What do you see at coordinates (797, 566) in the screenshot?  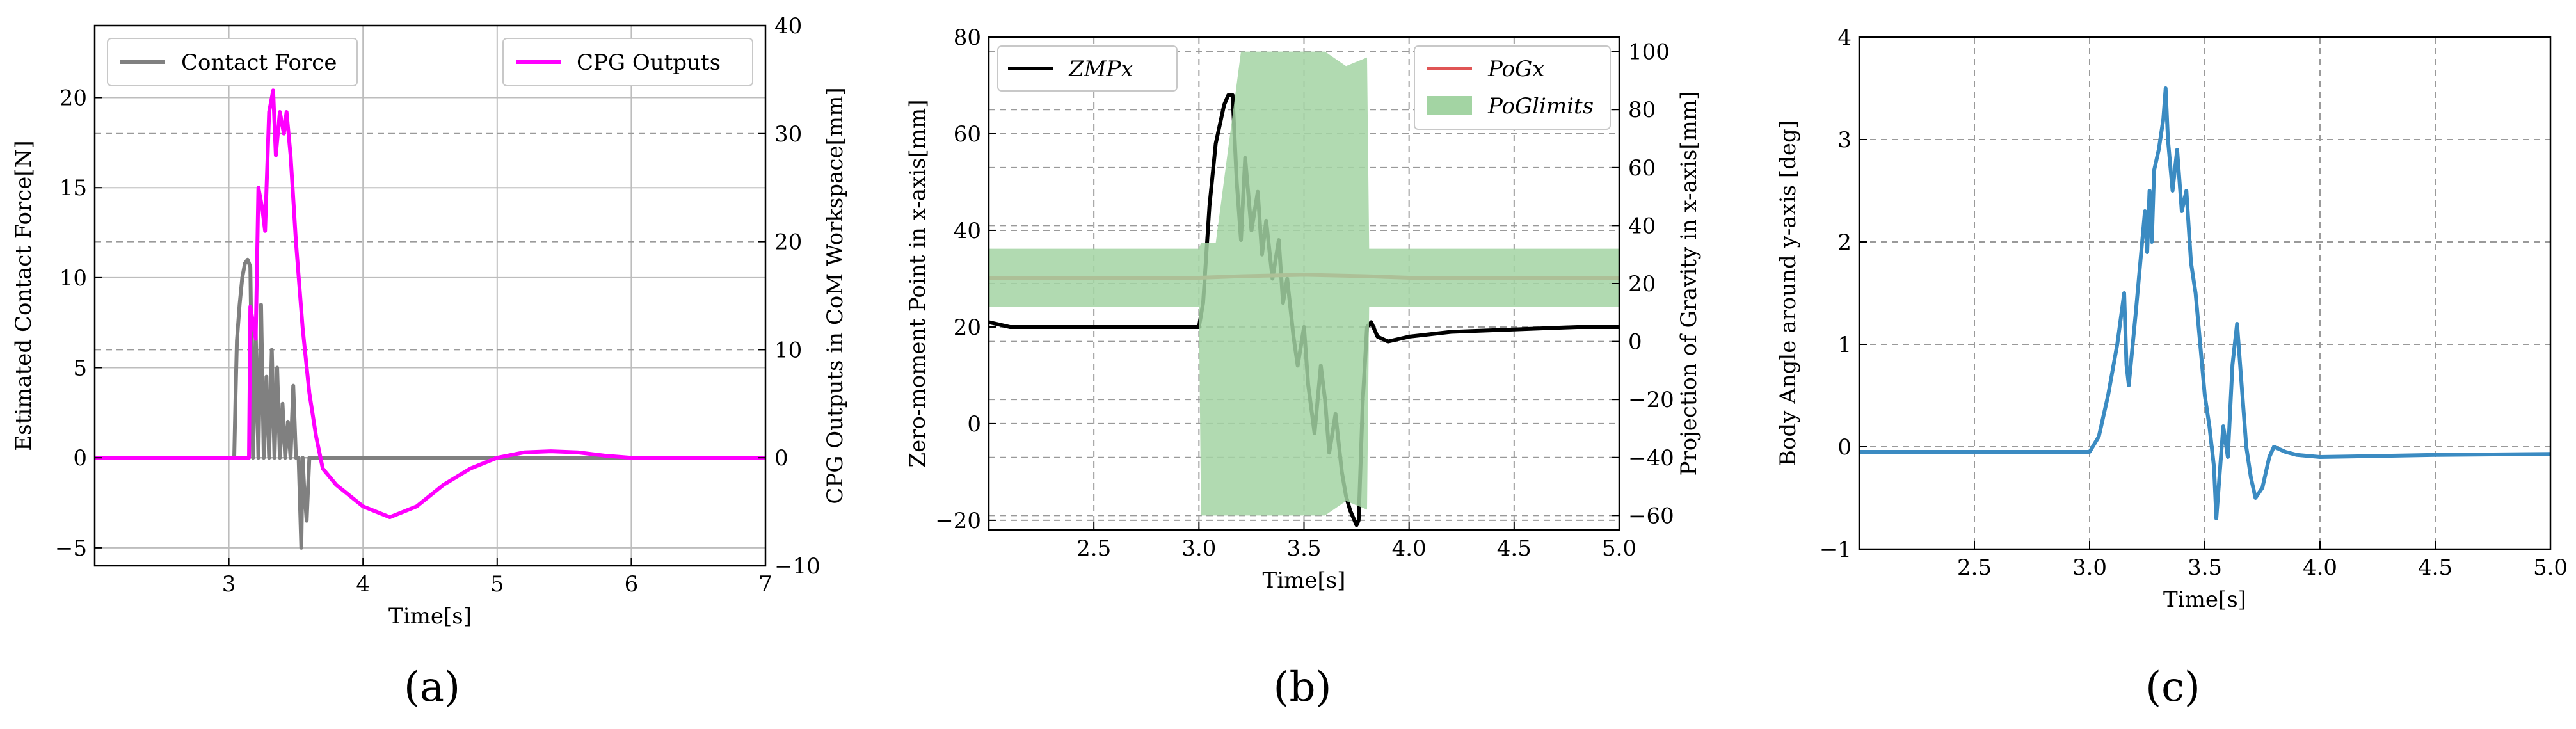 I see `y-right-tick-label: −10` at bounding box center [797, 566].